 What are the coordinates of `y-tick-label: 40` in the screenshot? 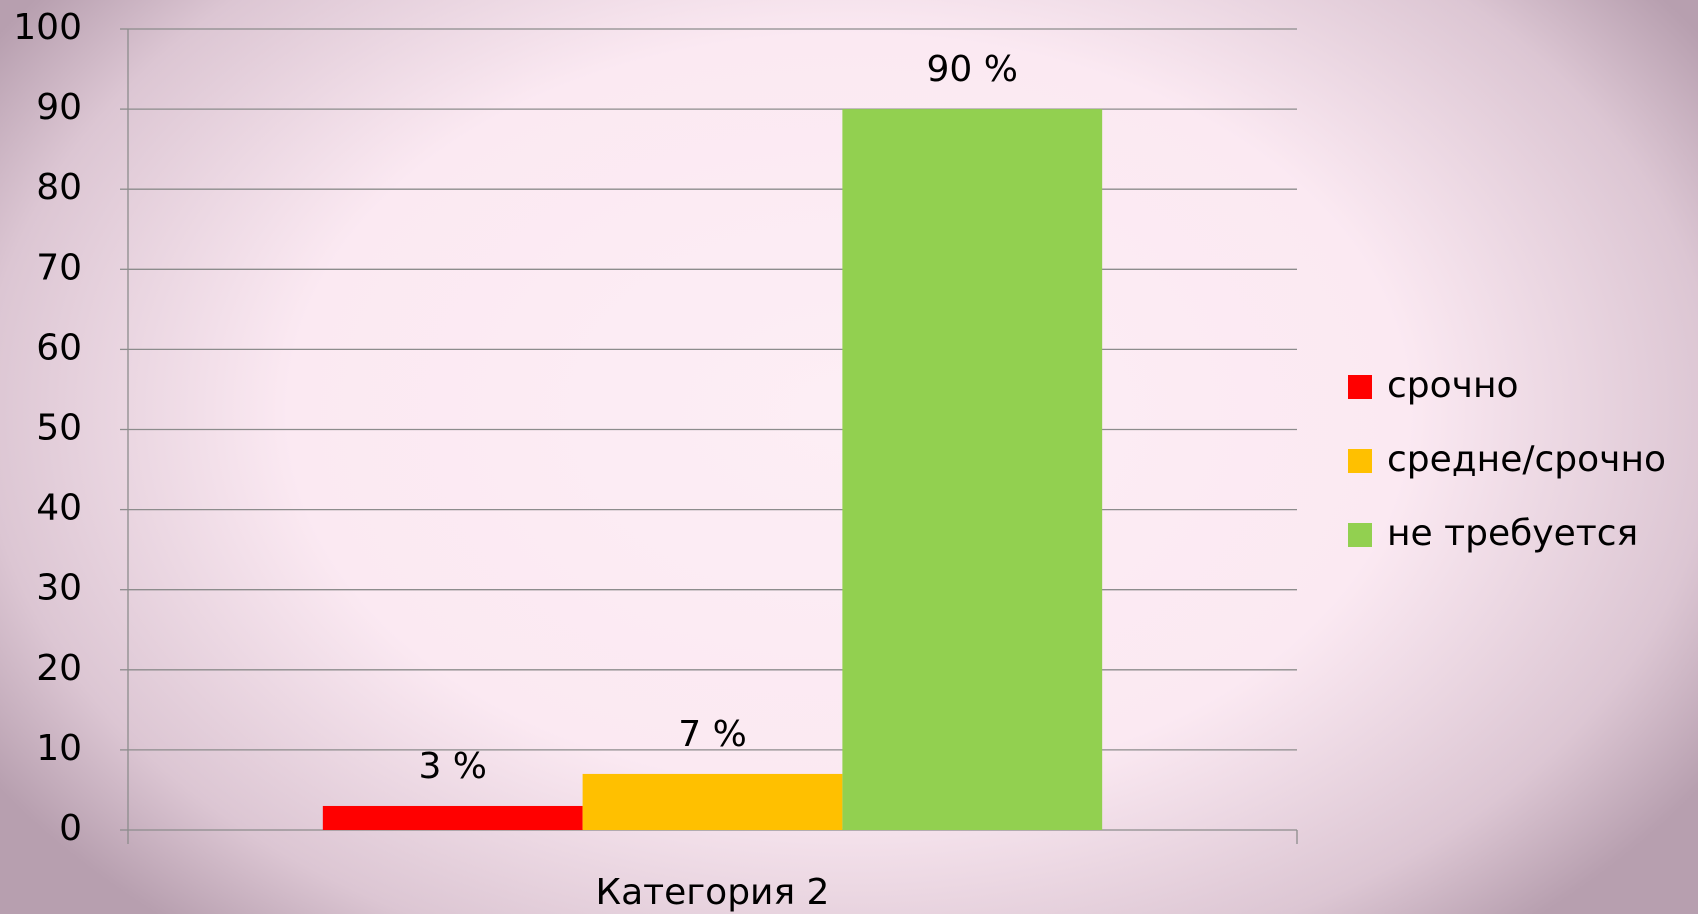 It's located at (59, 508).